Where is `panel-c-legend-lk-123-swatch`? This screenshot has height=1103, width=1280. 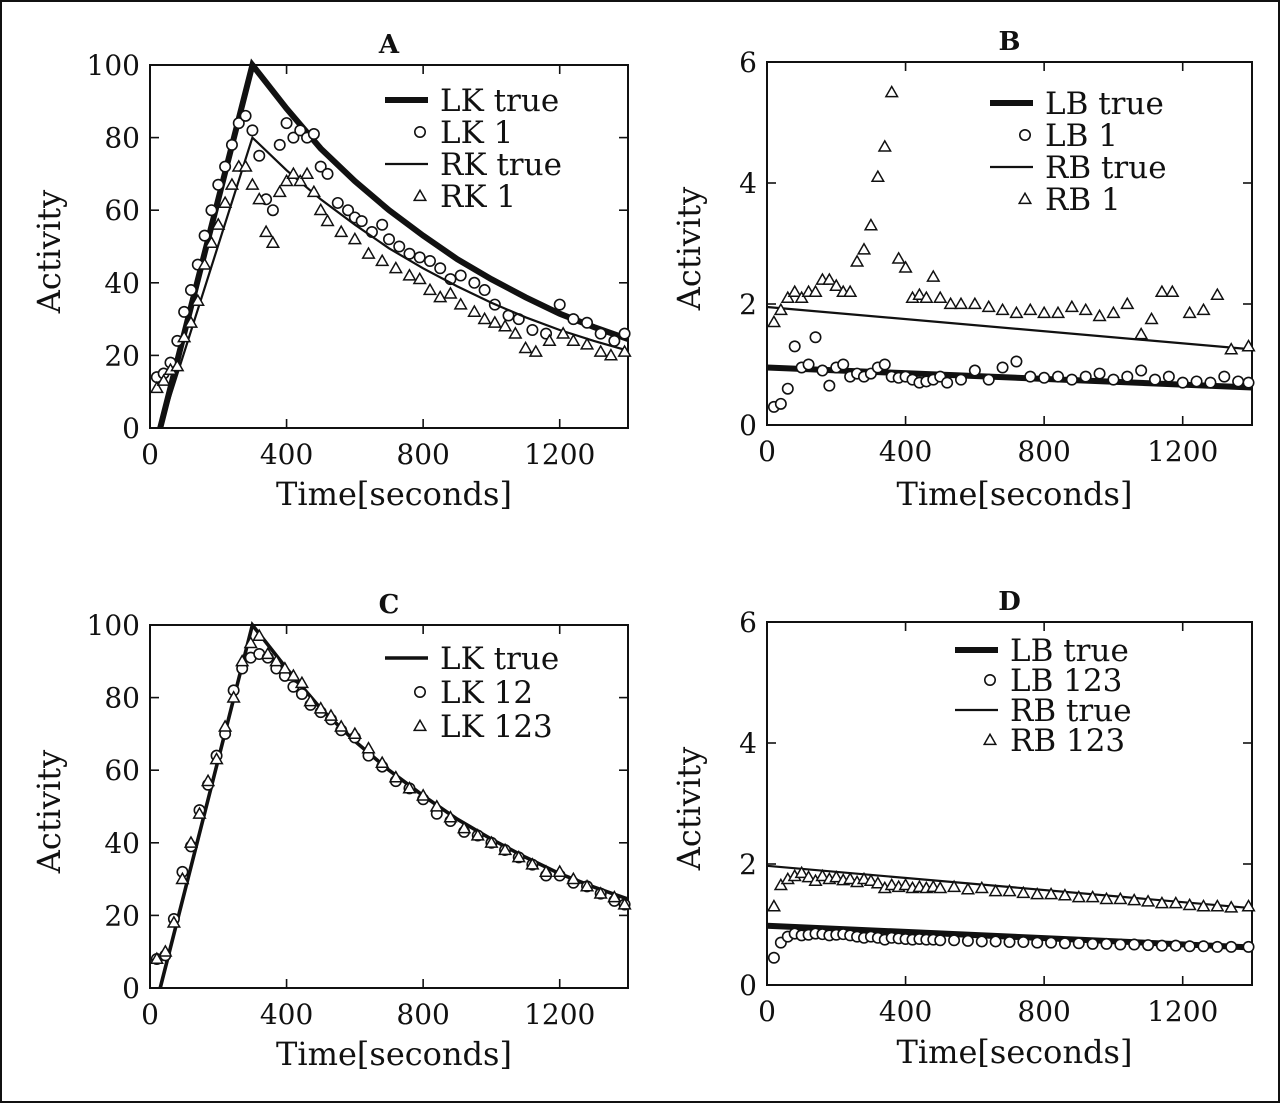
panel-c-legend-lk-123-swatch is located at coordinates (420, 725).